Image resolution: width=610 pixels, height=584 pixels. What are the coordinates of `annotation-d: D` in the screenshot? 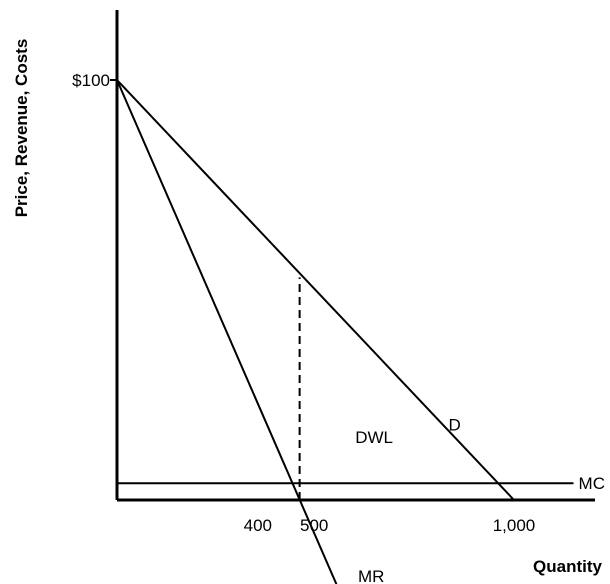 It's located at (454, 424).